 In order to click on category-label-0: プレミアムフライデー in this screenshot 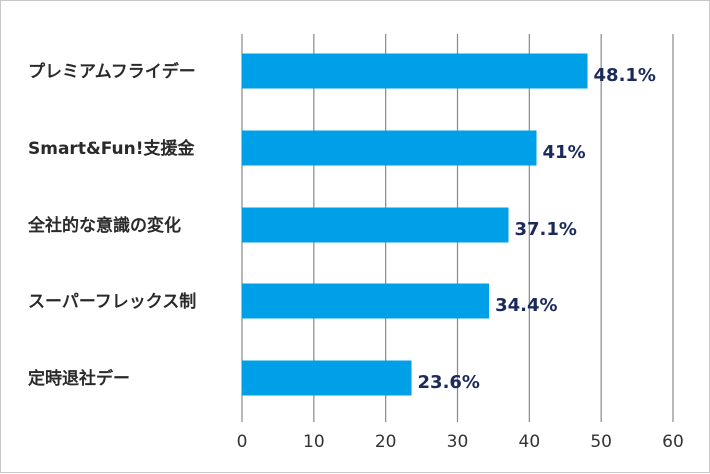, I will do `click(112, 71)`.